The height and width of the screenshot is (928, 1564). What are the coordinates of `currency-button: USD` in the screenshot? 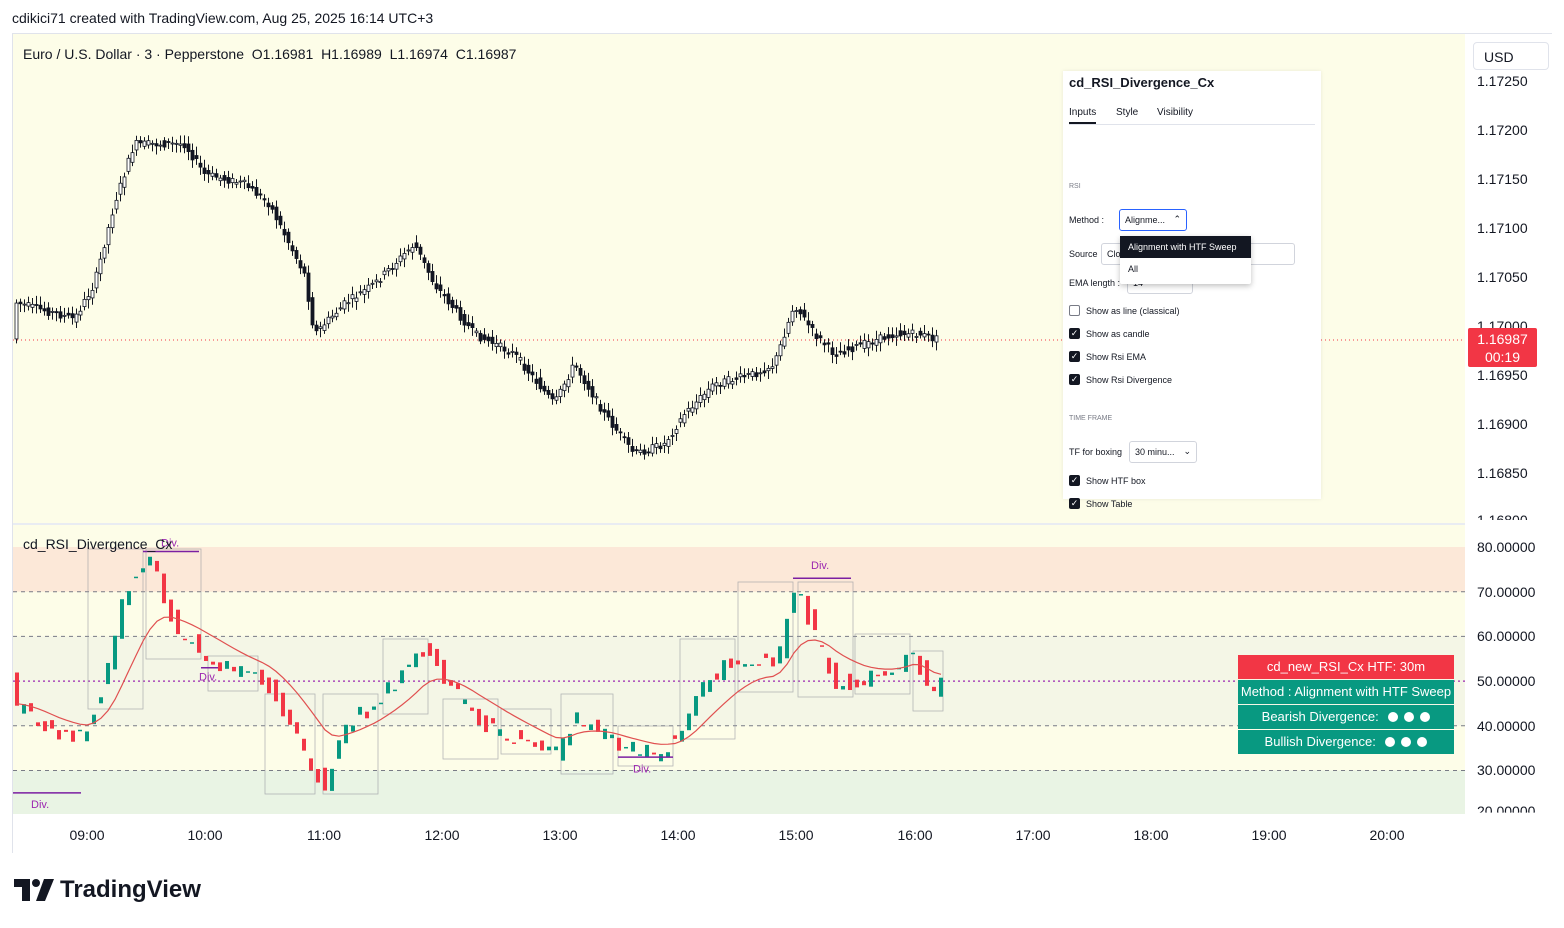 It's located at (1511, 56).